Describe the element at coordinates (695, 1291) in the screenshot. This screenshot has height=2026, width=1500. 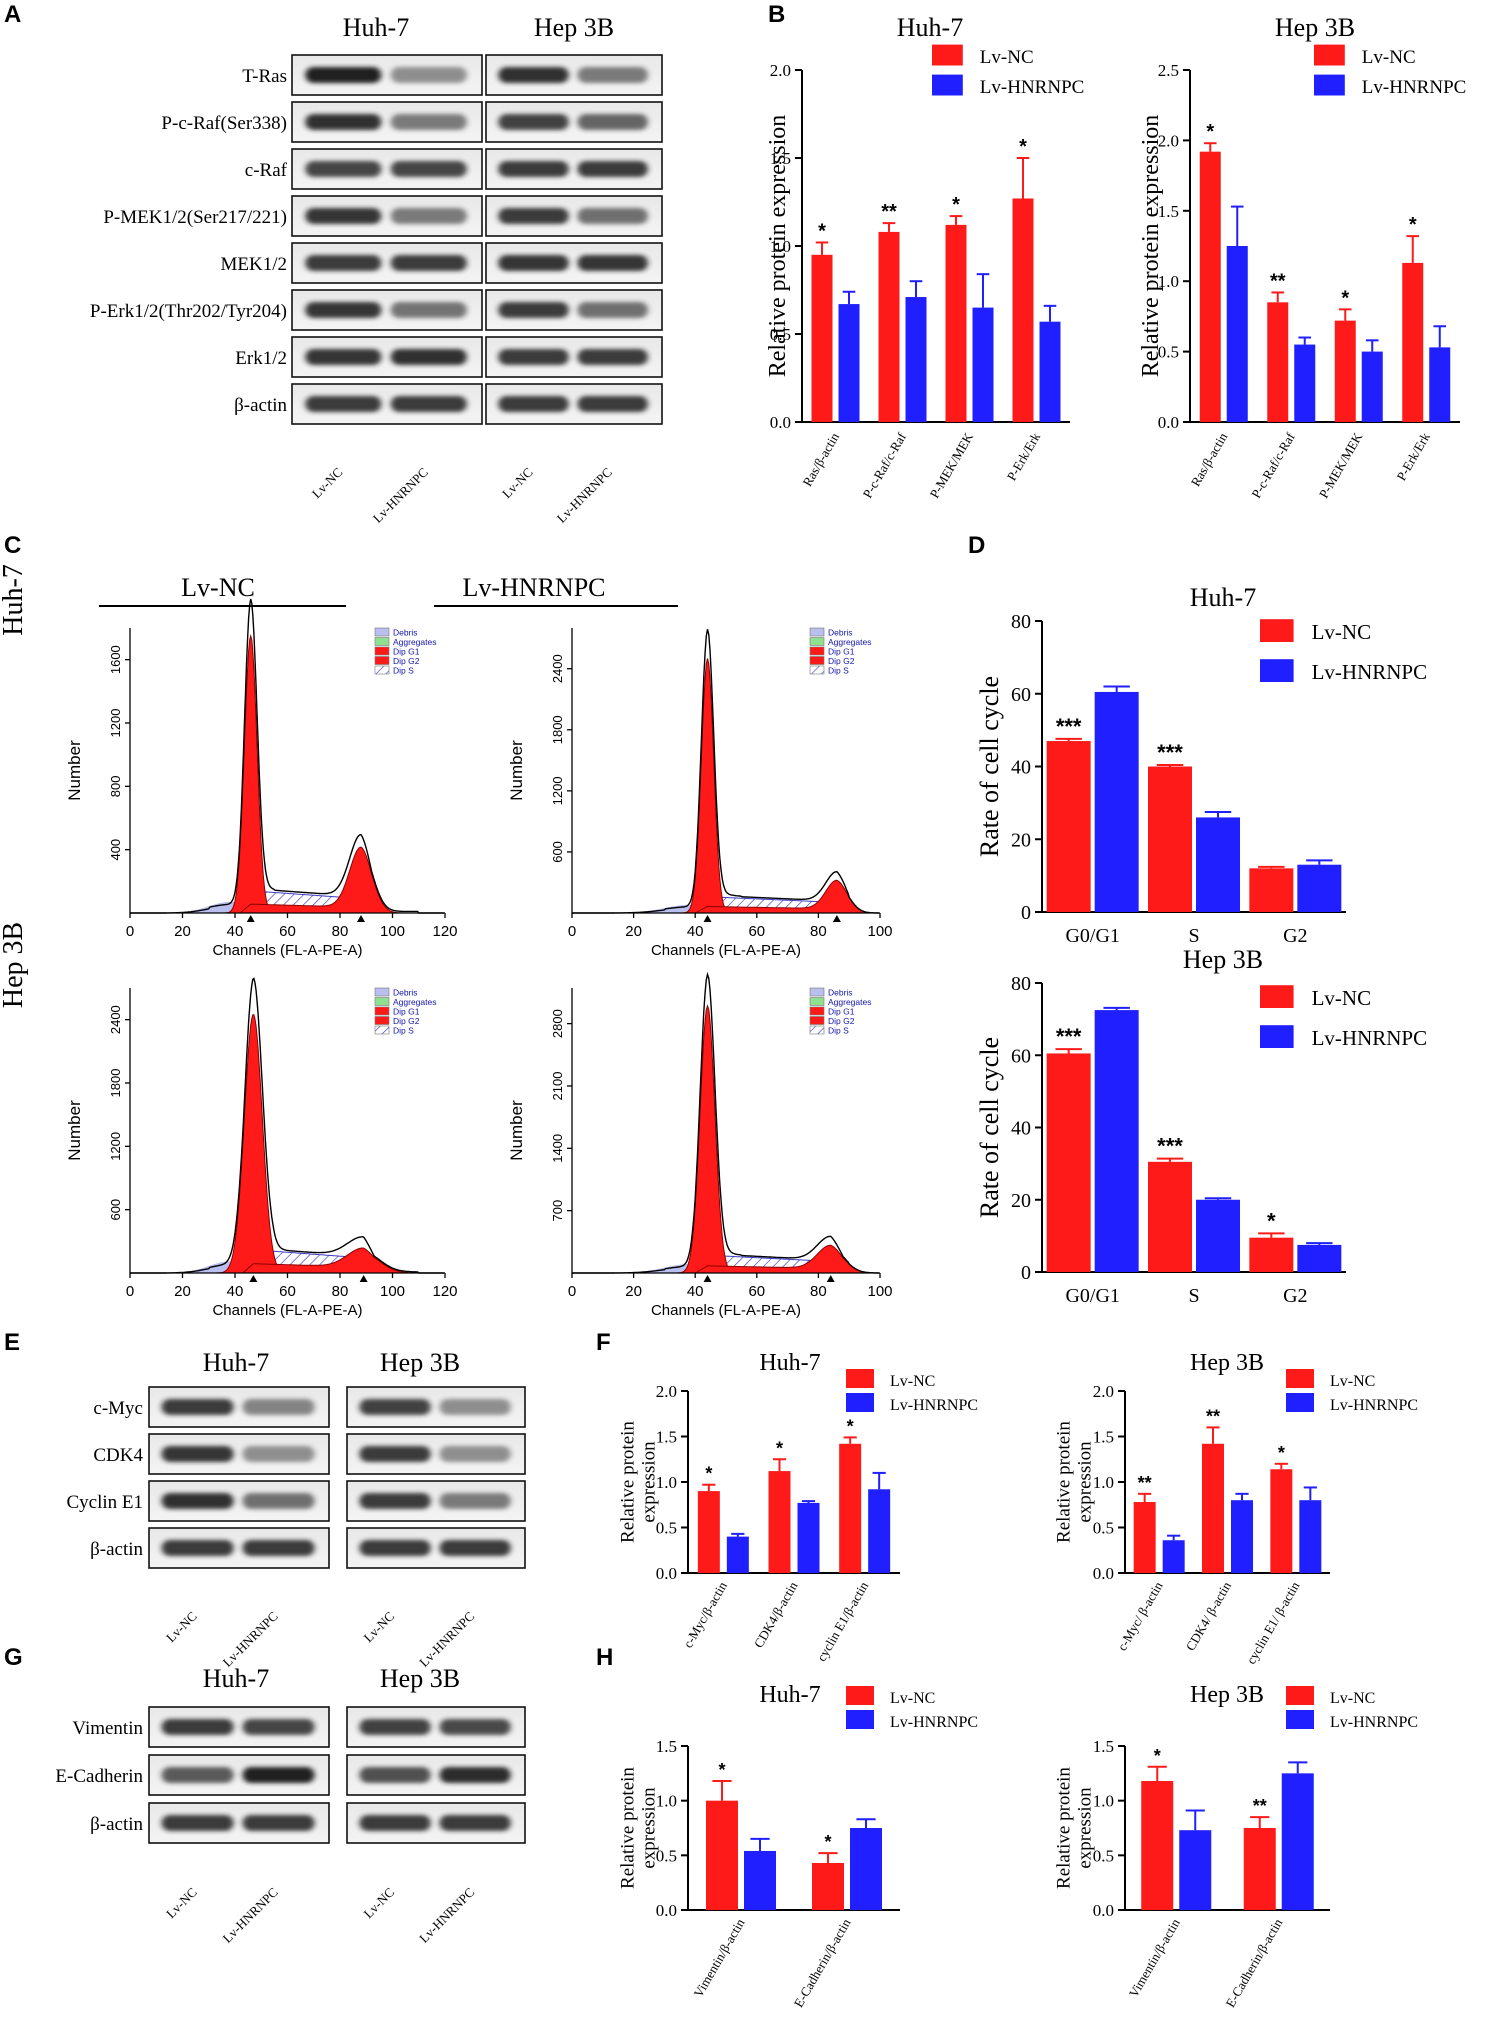
I see `x-tick-label: 40` at that location.